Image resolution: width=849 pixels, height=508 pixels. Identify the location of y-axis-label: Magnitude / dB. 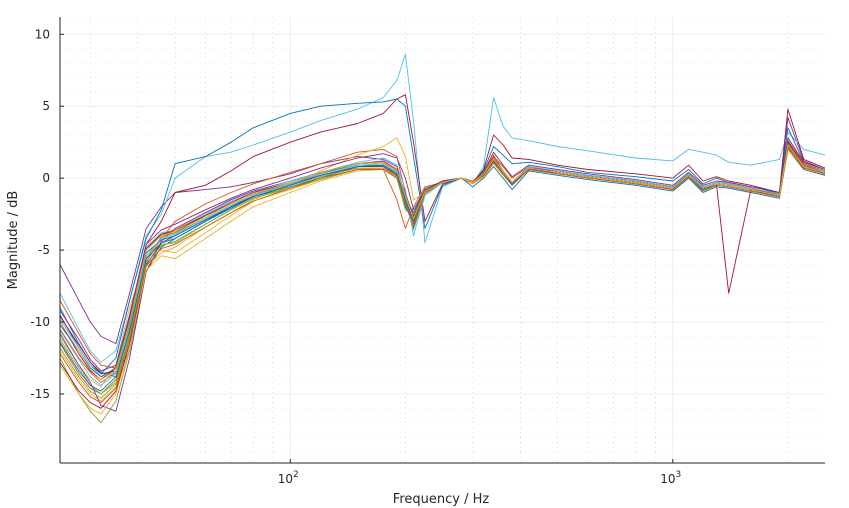
(13, 240).